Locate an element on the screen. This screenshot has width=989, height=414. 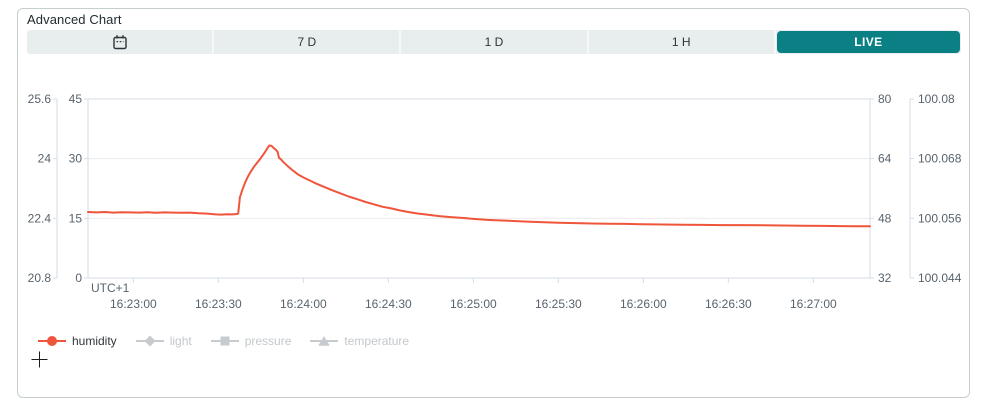
x-tick-label: 16:25:30 is located at coordinates (558, 304).